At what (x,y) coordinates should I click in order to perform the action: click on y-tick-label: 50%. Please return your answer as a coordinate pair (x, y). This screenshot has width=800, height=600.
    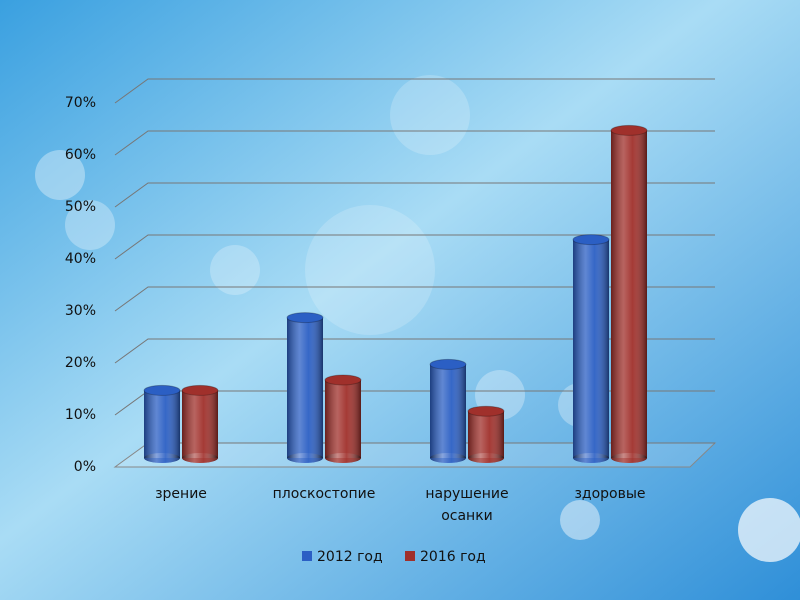
    Looking at the image, I should click on (80, 207).